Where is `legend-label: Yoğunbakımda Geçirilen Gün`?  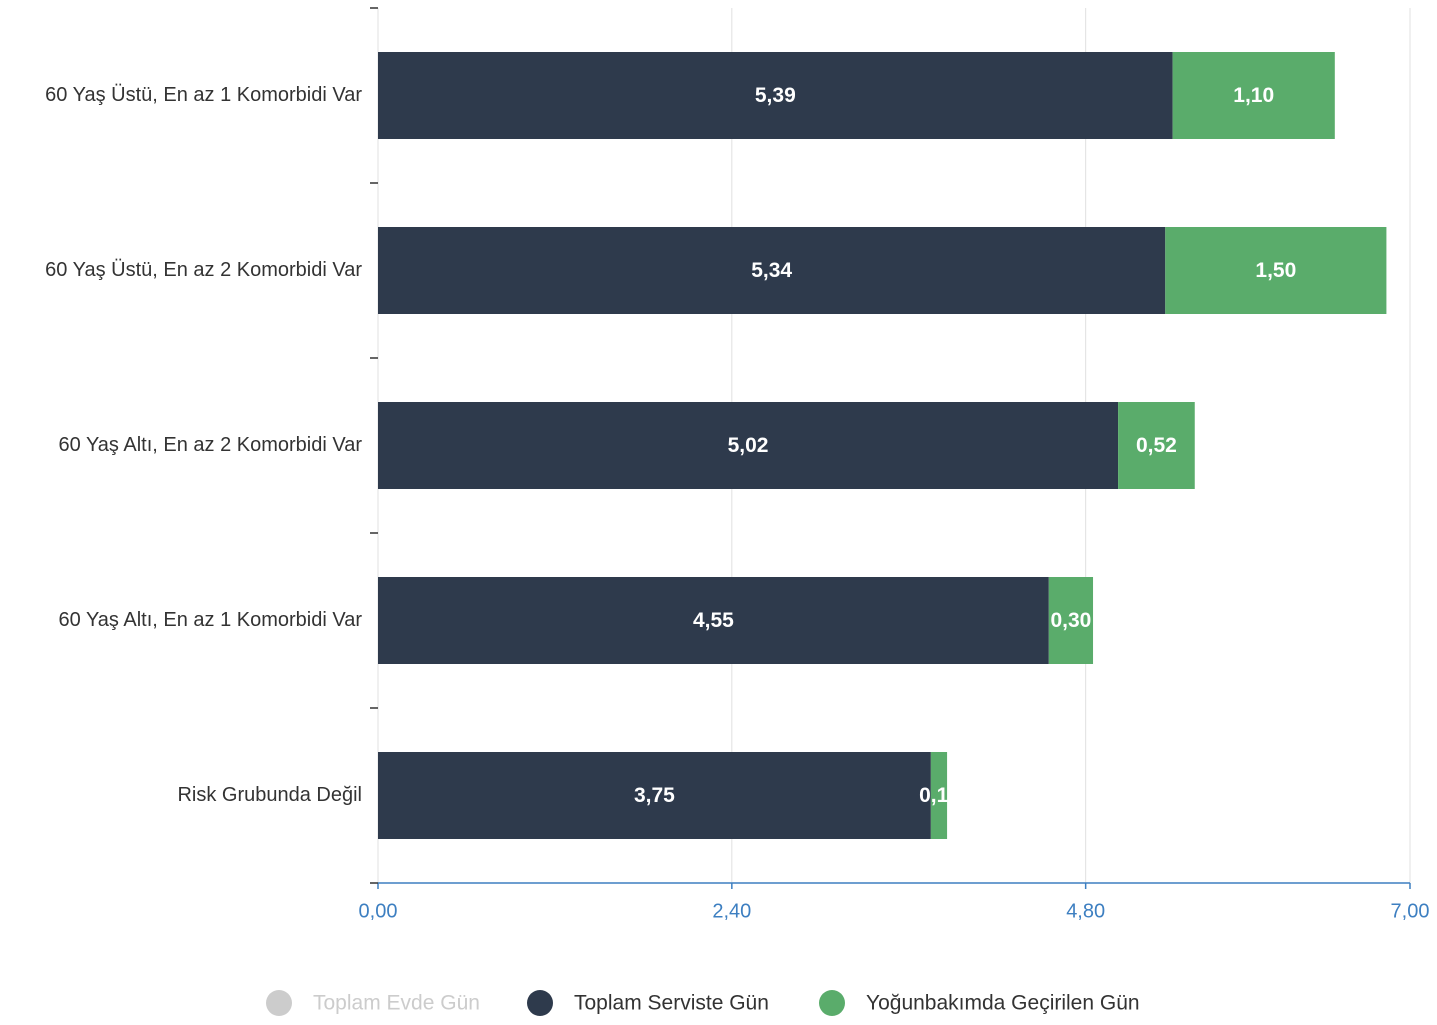
legend-label: Yoğunbakımda Geçirilen Gün is located at coordinates (1003, 1003).